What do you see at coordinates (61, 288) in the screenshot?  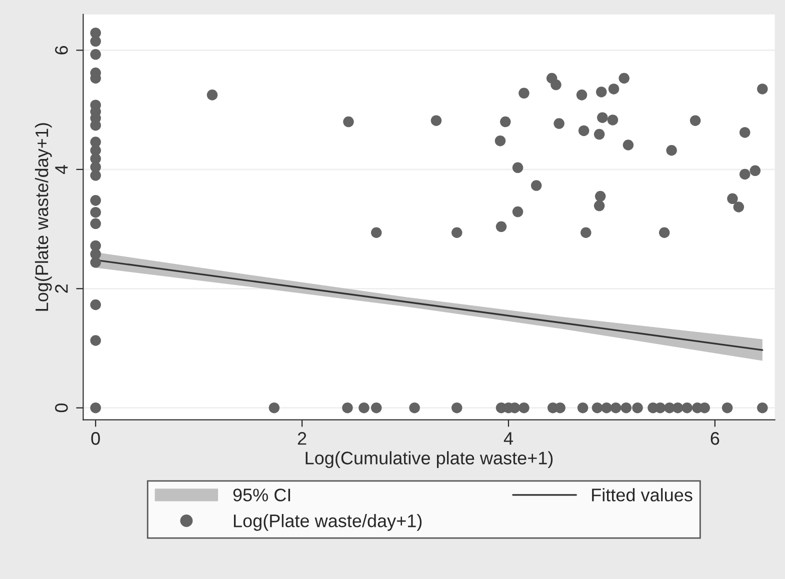 I see `y-tick-label: 2` at bounding box center [61, 288].